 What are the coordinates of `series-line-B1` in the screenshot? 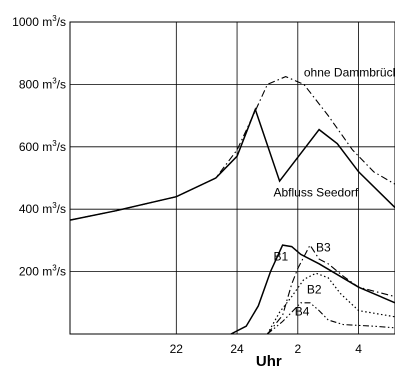 It's located at (312, 289).